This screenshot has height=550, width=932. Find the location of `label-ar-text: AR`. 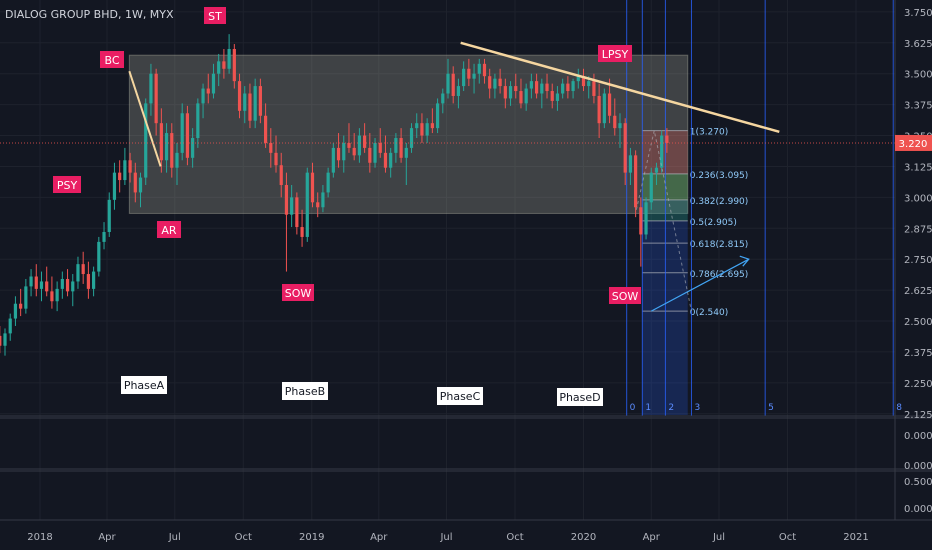

label-ar-text: AR is located at coordinates (169, 230).